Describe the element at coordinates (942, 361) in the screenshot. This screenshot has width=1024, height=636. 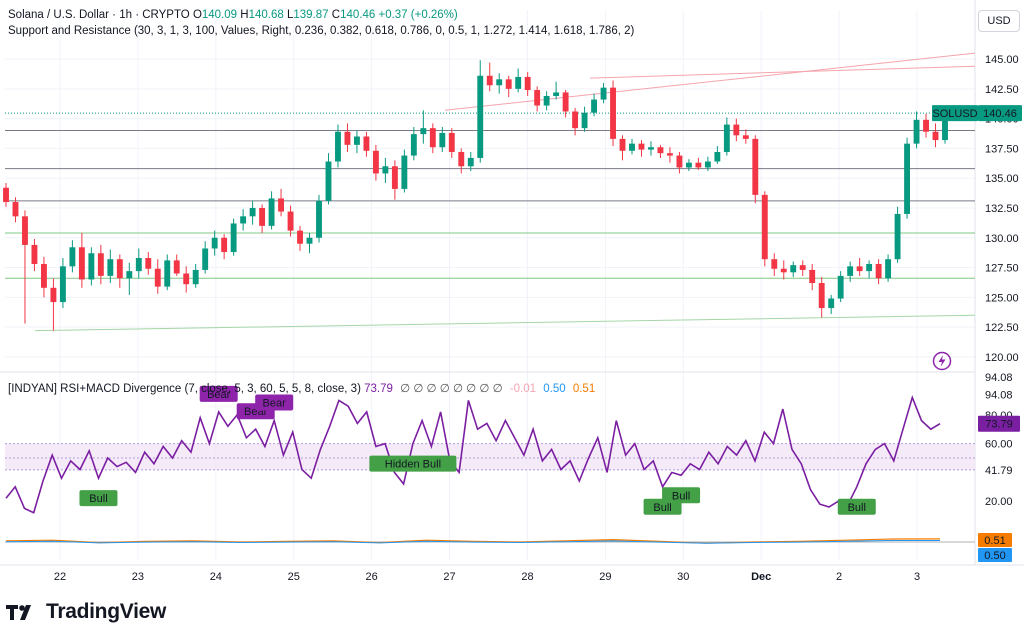
I see `logo-icon` at that location.